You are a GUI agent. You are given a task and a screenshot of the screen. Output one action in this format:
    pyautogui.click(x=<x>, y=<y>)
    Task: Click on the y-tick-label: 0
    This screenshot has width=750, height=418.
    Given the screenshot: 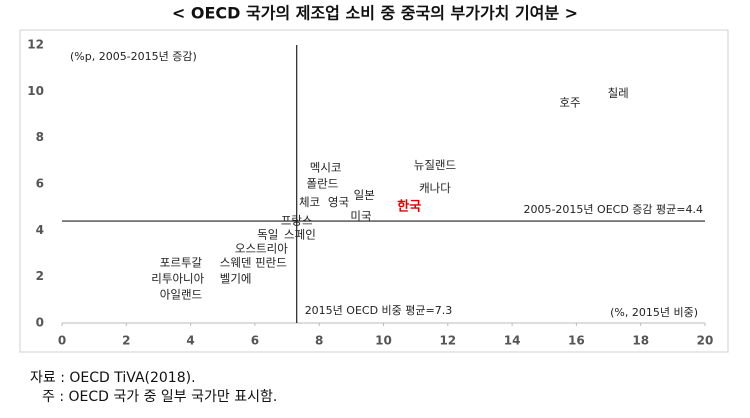 What is the action you would take?
    pyautogui.click(x=40, y=323)
    